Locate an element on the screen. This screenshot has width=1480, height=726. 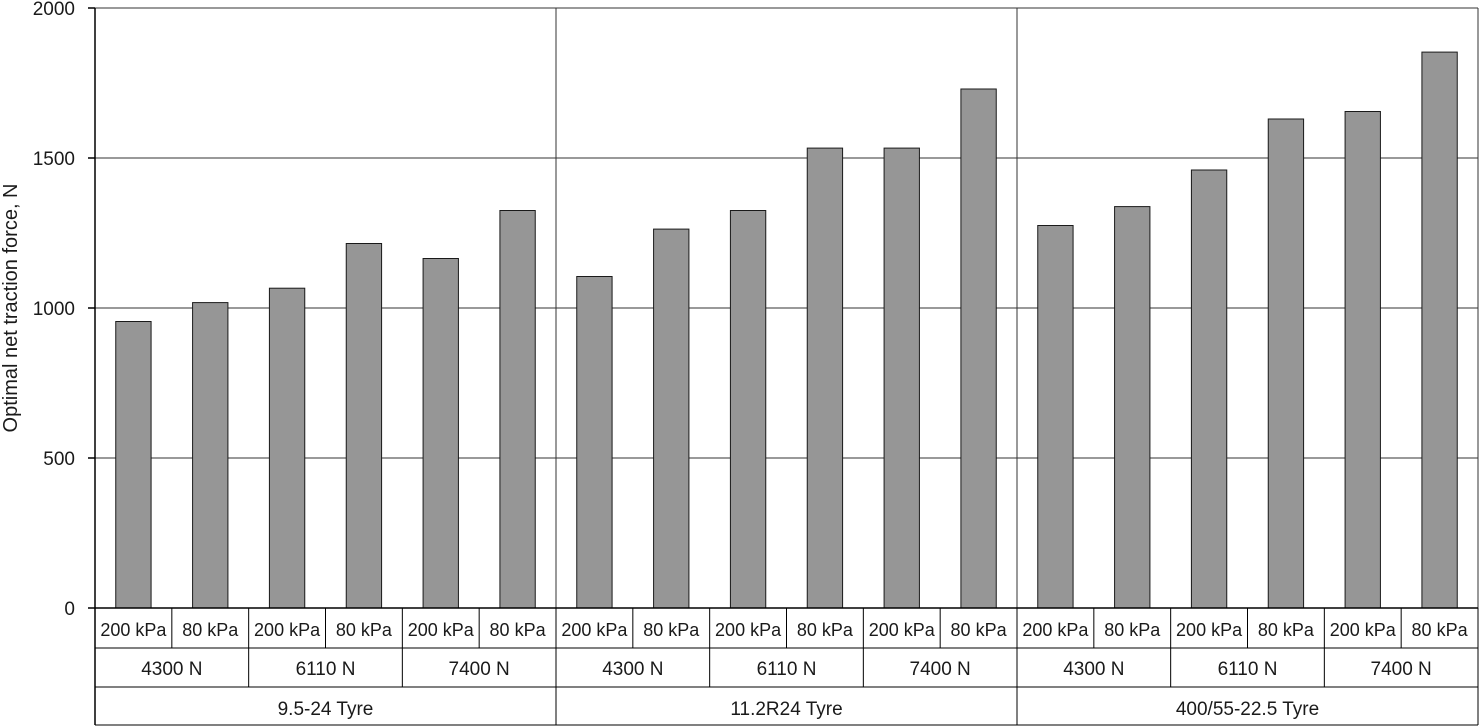
y-tick-label: 0 is located at coordinates (69, 609).